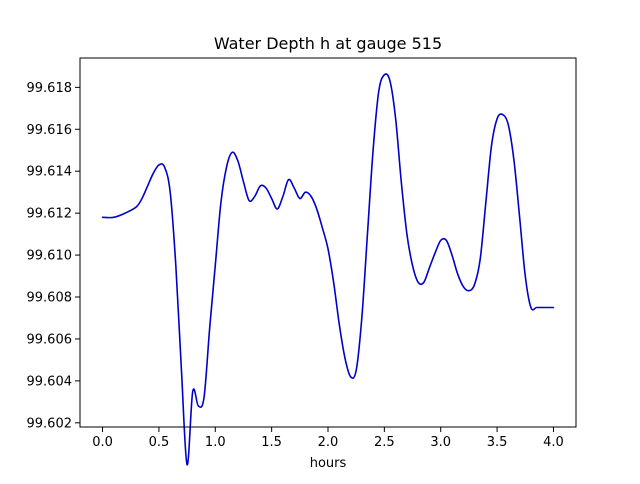 Image resolution: width=640 pixels, height=484 pixels. What do you see at coordinates (50, 256) in the screenshot?
I see `y-tick-label: 99.610` at bounding box center [50, 256].